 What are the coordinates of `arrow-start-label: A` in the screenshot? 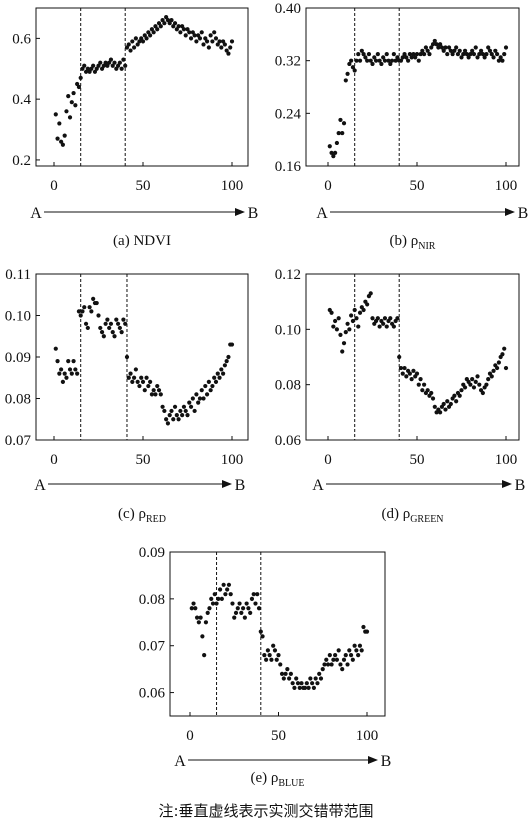 It's located at (318, 485).